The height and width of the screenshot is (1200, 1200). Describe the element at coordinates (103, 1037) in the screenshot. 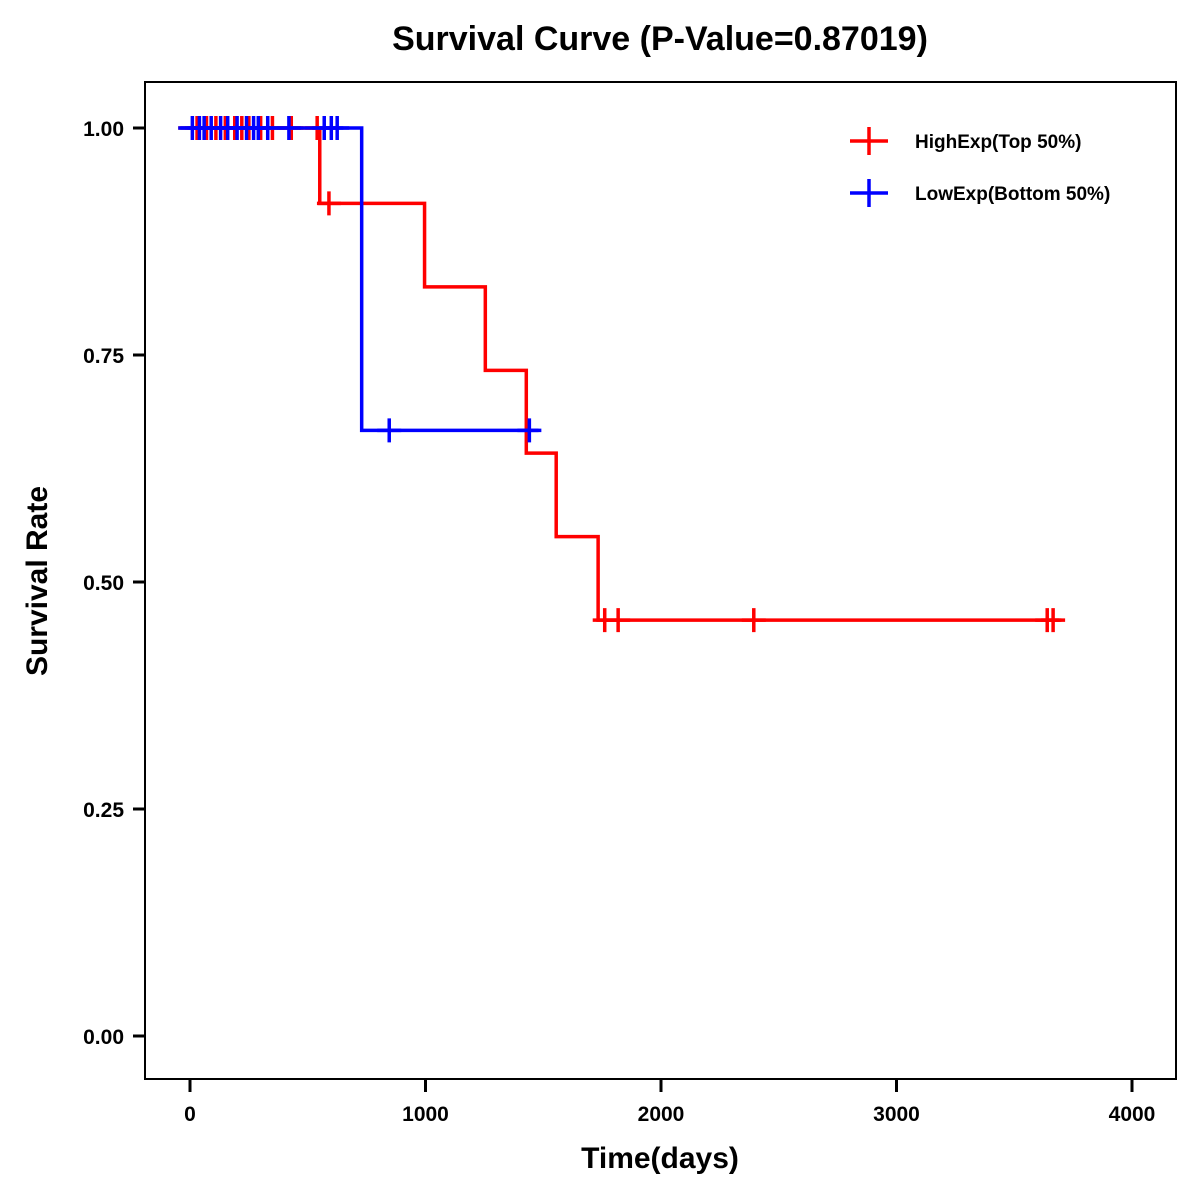

I see `y-tick-label: 0.00` at that location.